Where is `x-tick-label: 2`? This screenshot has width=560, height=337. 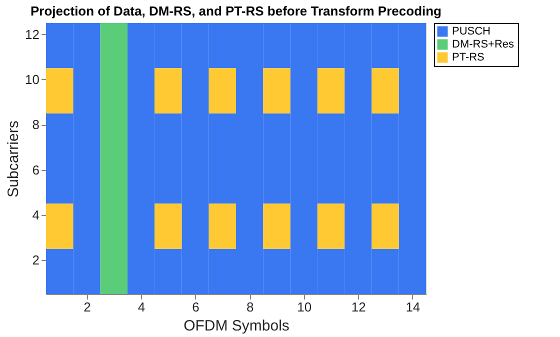
x-tick-label: 2 is located at coordinates (87, 307).